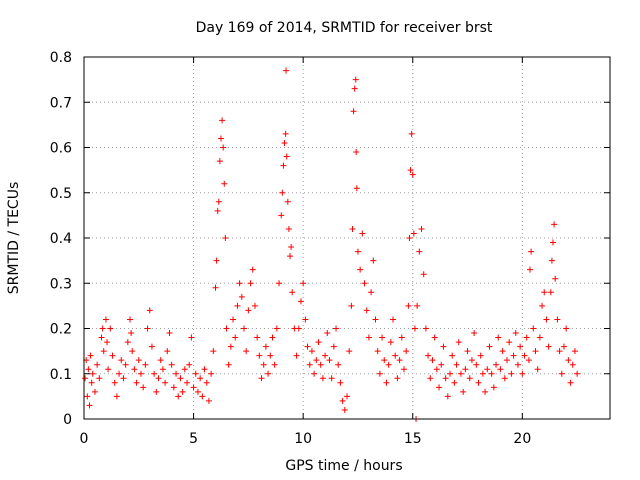 Image resolution: width=640 pixels, height=480 pixels. I want to click on x-axis-label: GPS time / hours, so click(343, 466).